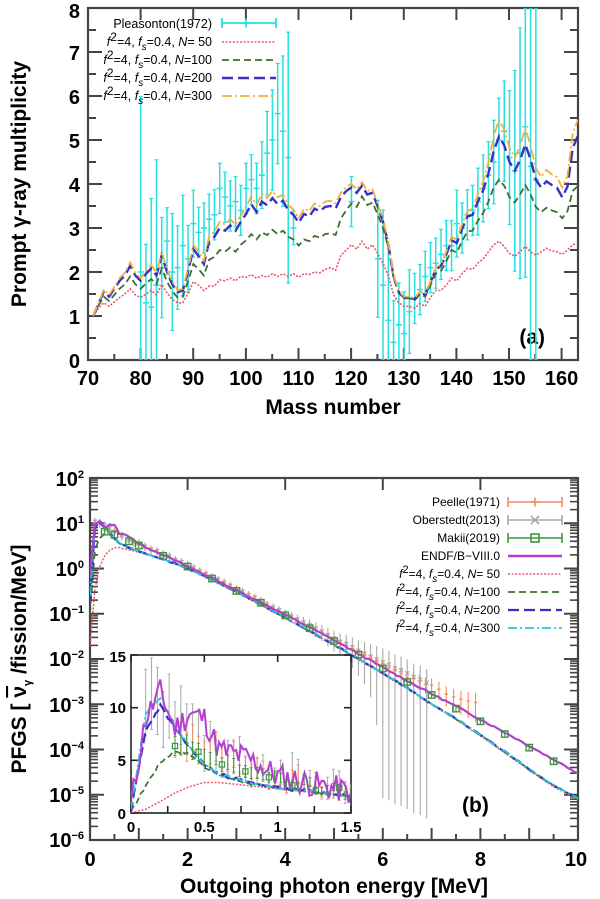 The width and height of the screenshot is (600, 899). What do you see at coordinates (140, 379) in the screenshot?
I see `svg-text: 80` at bounding box center [140, 379].